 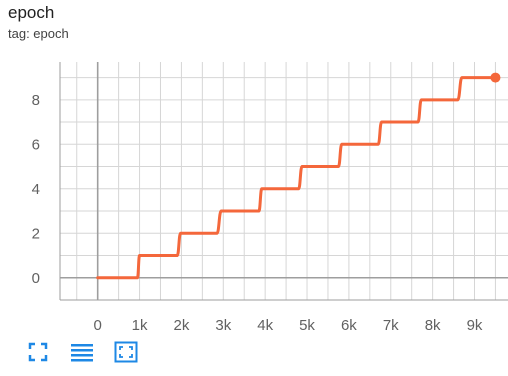 What do you see at coordinates (307, 325) in the screenshot?
I see `x-tick-label: 5k` at bounding box center [307, 325].